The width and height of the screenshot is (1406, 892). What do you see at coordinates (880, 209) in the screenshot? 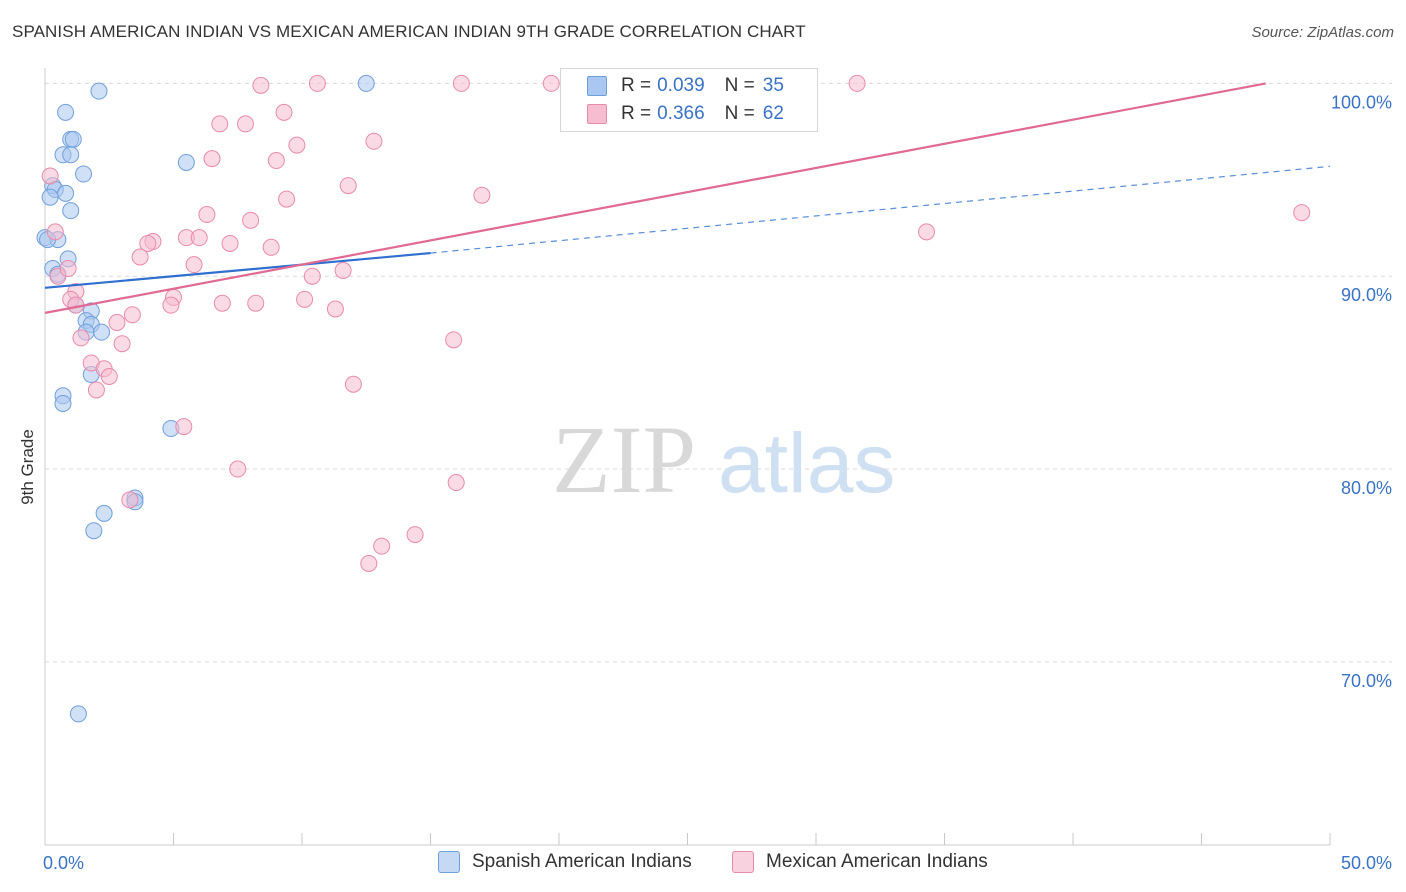
I see `trend-line-spanish-extension` at bounding box center [880, 209].